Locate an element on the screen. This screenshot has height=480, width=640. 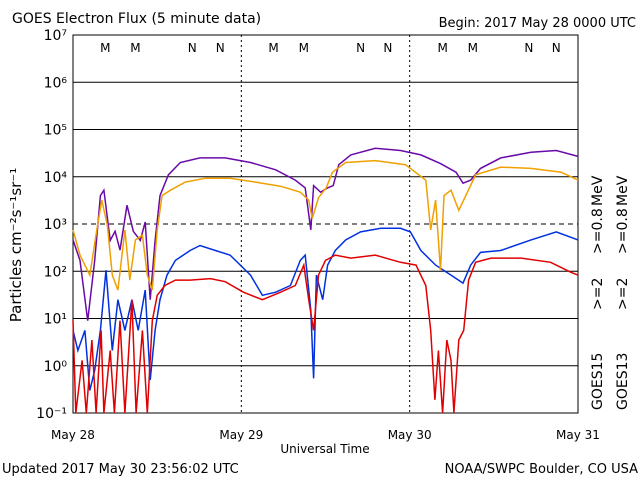
x-tick-label: May 29 is located at coordinates (241, 435).